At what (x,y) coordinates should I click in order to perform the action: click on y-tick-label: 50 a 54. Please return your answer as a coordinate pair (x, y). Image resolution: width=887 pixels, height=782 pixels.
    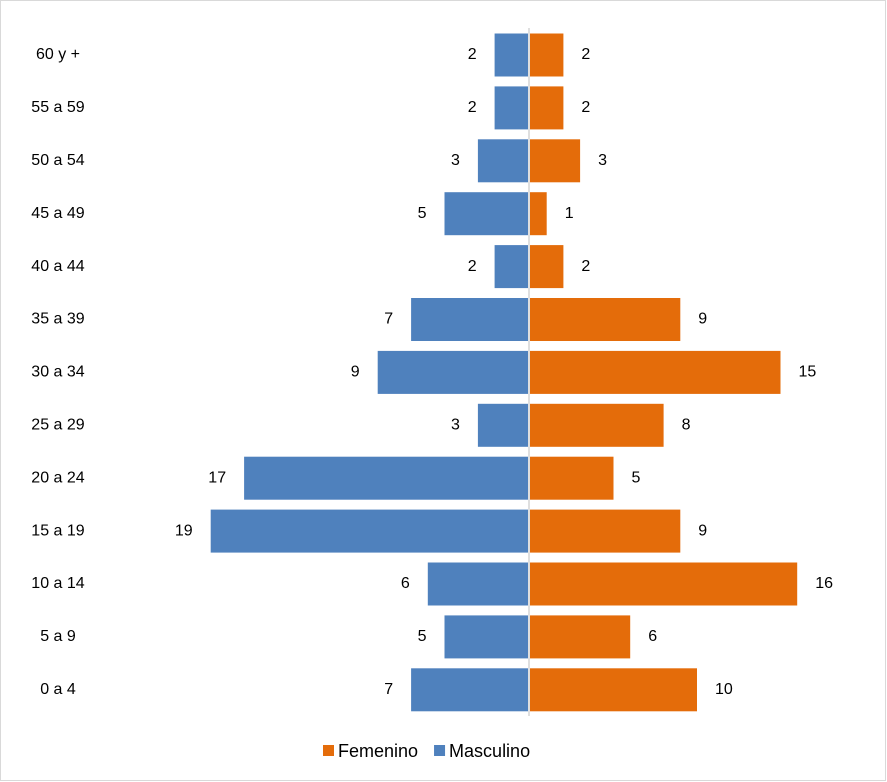
    Looking at the image, I should click on (57, 160).